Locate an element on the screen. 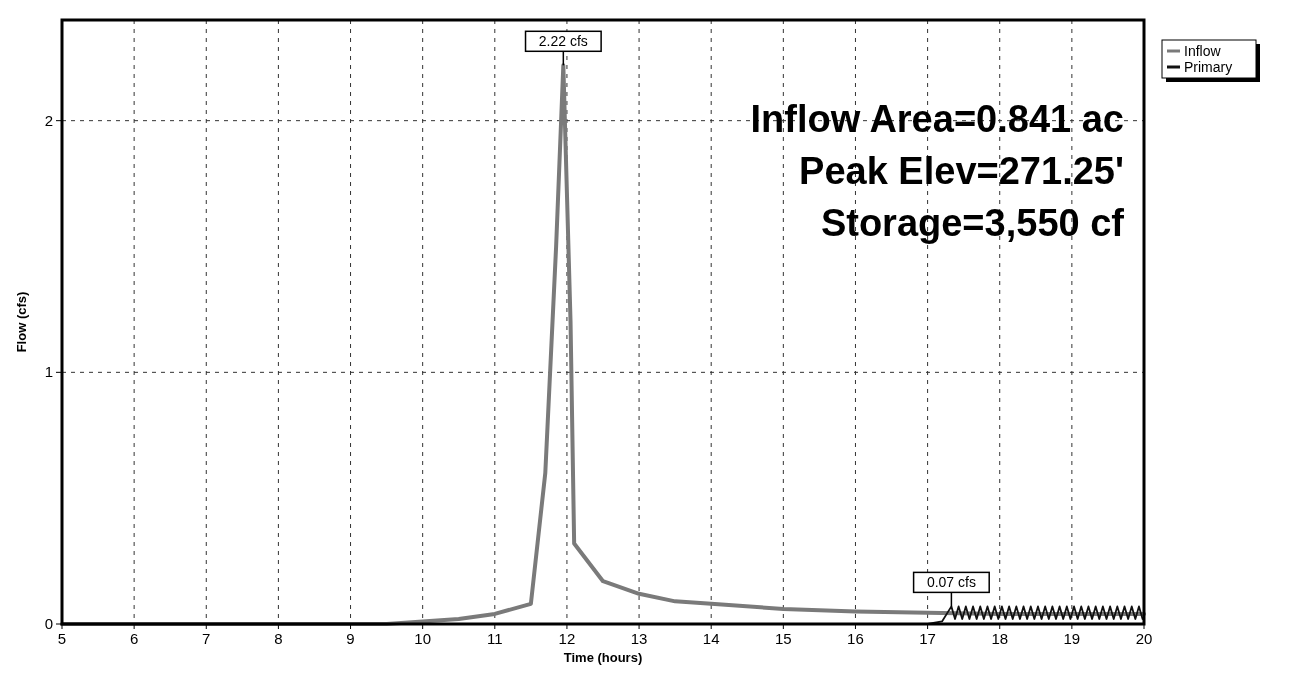  y-tick-label: 2 is located at coordinates (48, 120).